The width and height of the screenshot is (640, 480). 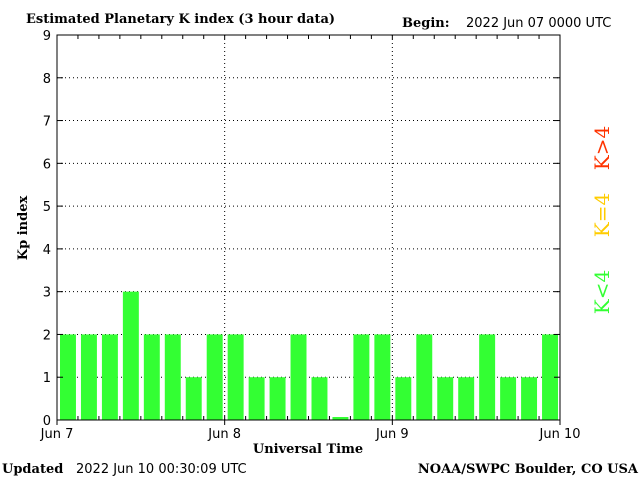 What do you see at coordinates (23, 228) in the screenshot?
I see `y-axis-label: Kp index` at bounding box center [23, 228].